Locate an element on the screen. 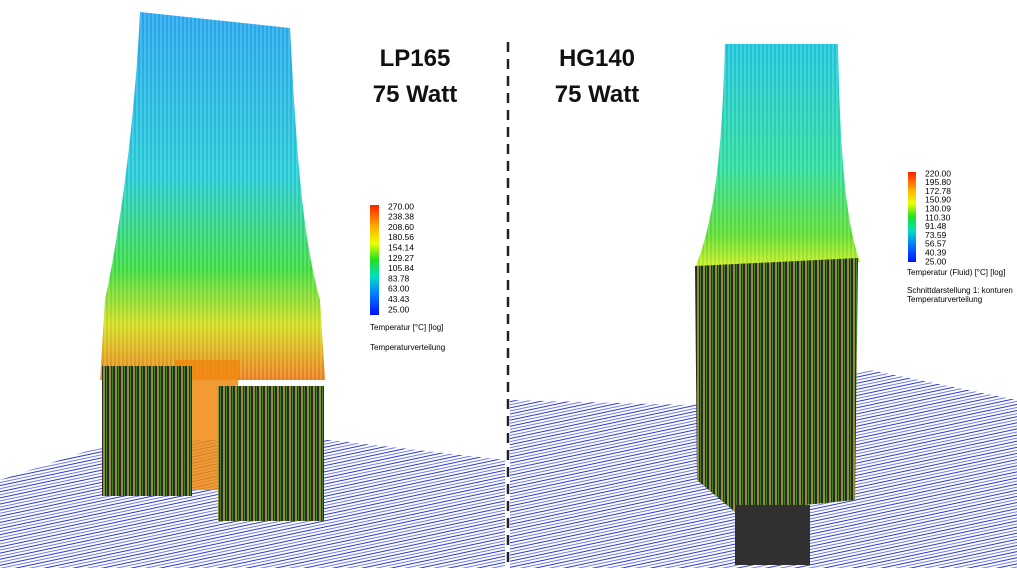 This screenshot has height=568, width=1017. legend-label: 63.00 is located at coordinates (399, 289).